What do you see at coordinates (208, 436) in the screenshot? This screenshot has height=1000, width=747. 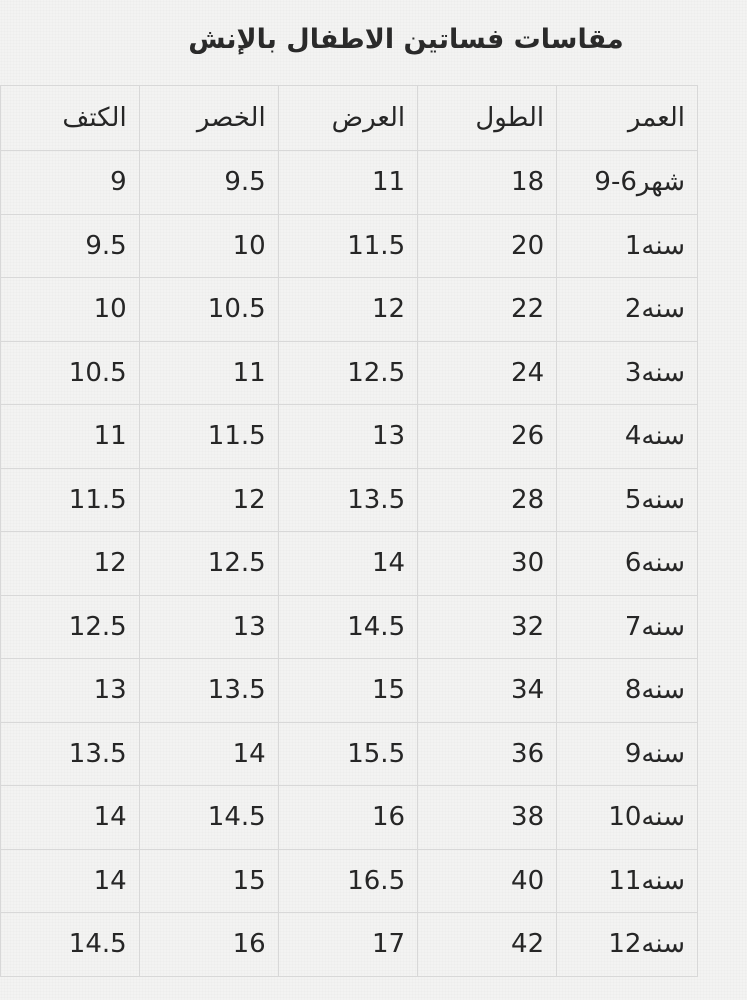 I see `cell-waist: 11.5` at bounding box center [208, 436].